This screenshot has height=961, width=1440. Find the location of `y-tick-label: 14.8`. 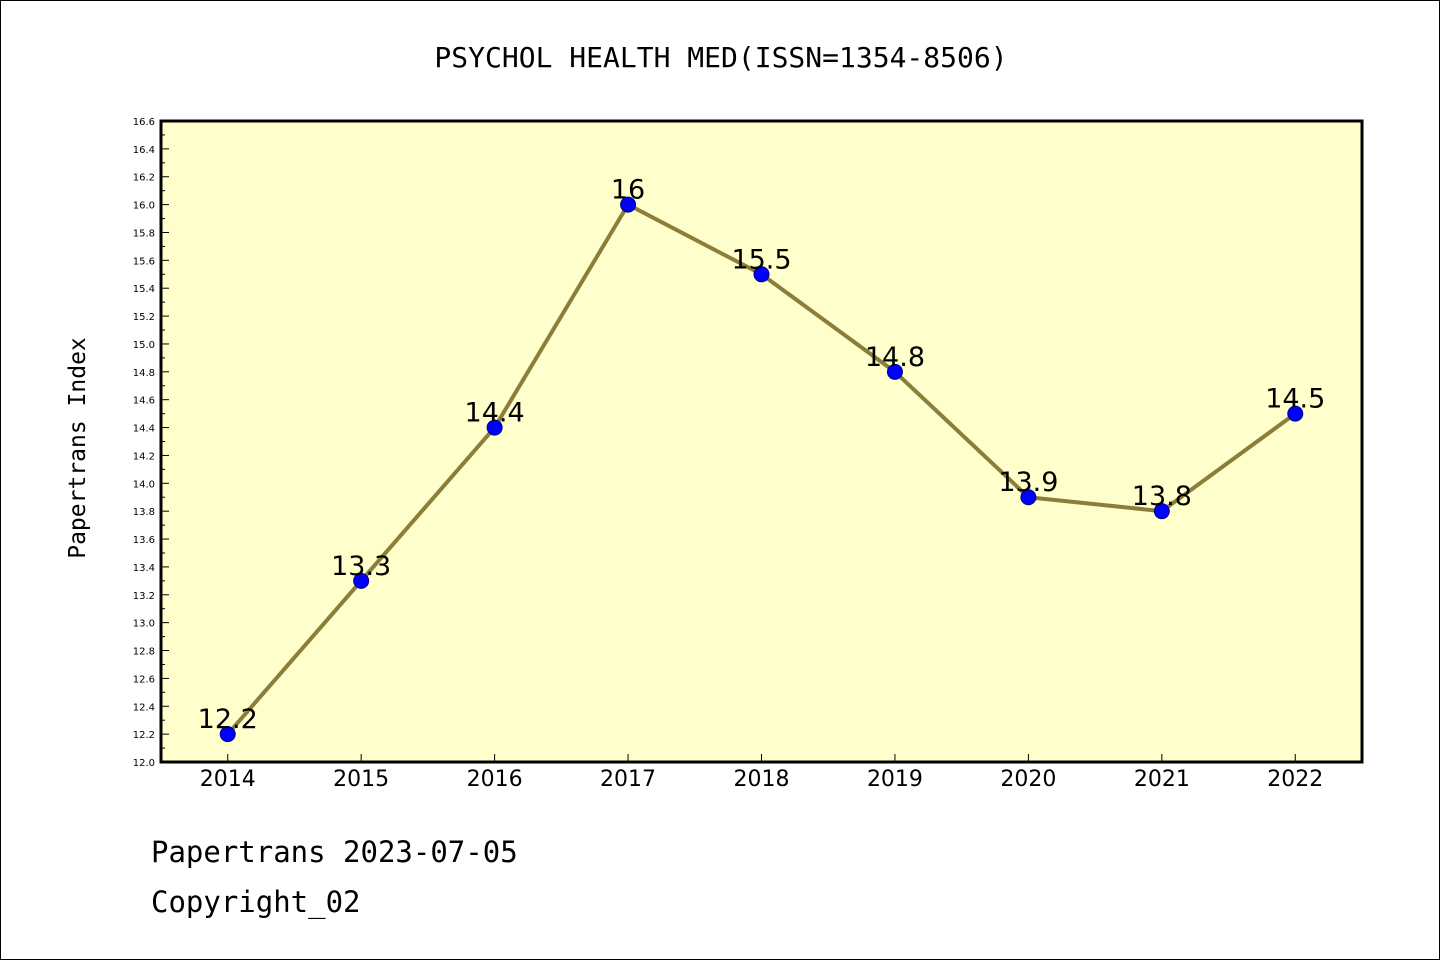

y-tick-label: 14.8 is located at coordinates (144, 373).